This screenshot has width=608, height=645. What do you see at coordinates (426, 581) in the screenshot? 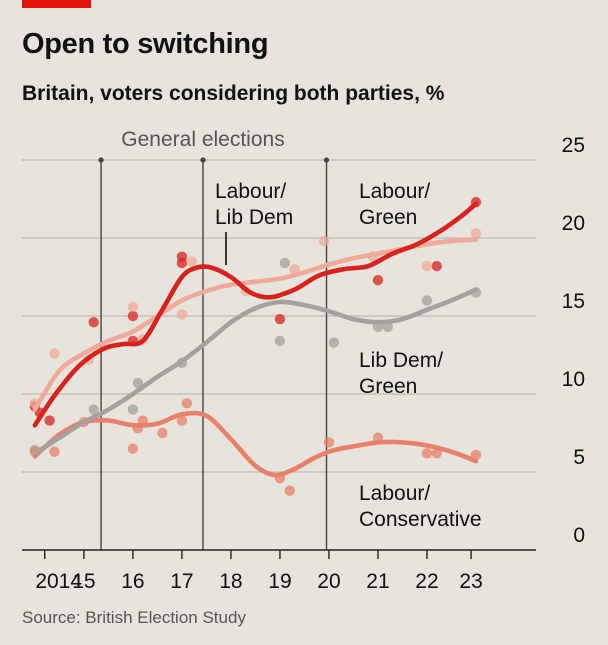
I see `x-tick-label-22: 22` at bounding box center [426, 581].